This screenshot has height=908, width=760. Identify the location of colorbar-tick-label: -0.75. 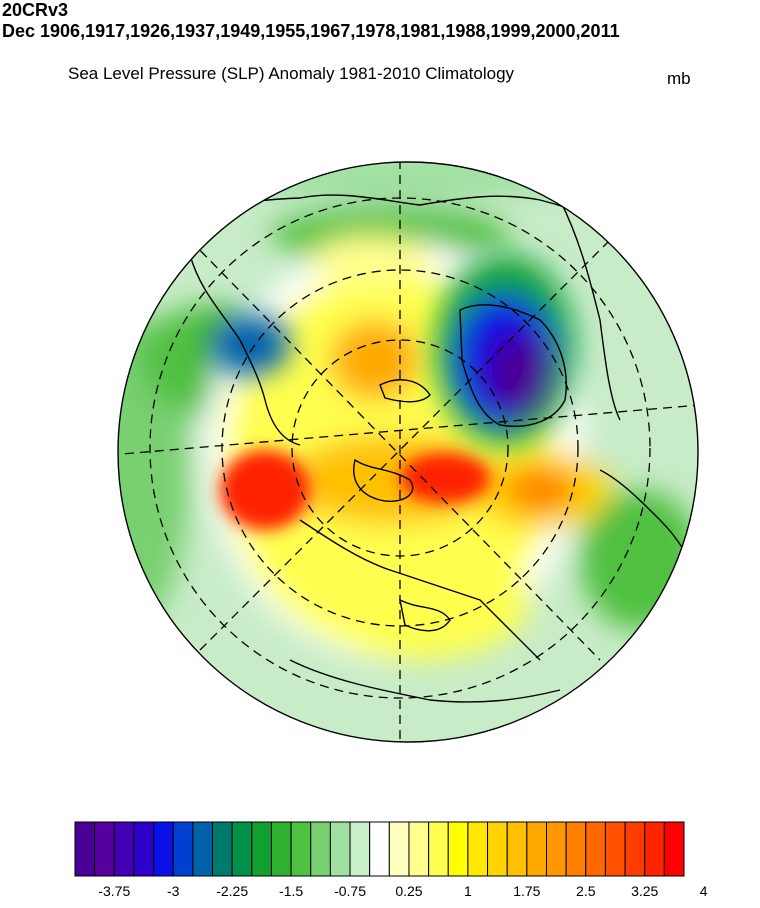
(350, 891).